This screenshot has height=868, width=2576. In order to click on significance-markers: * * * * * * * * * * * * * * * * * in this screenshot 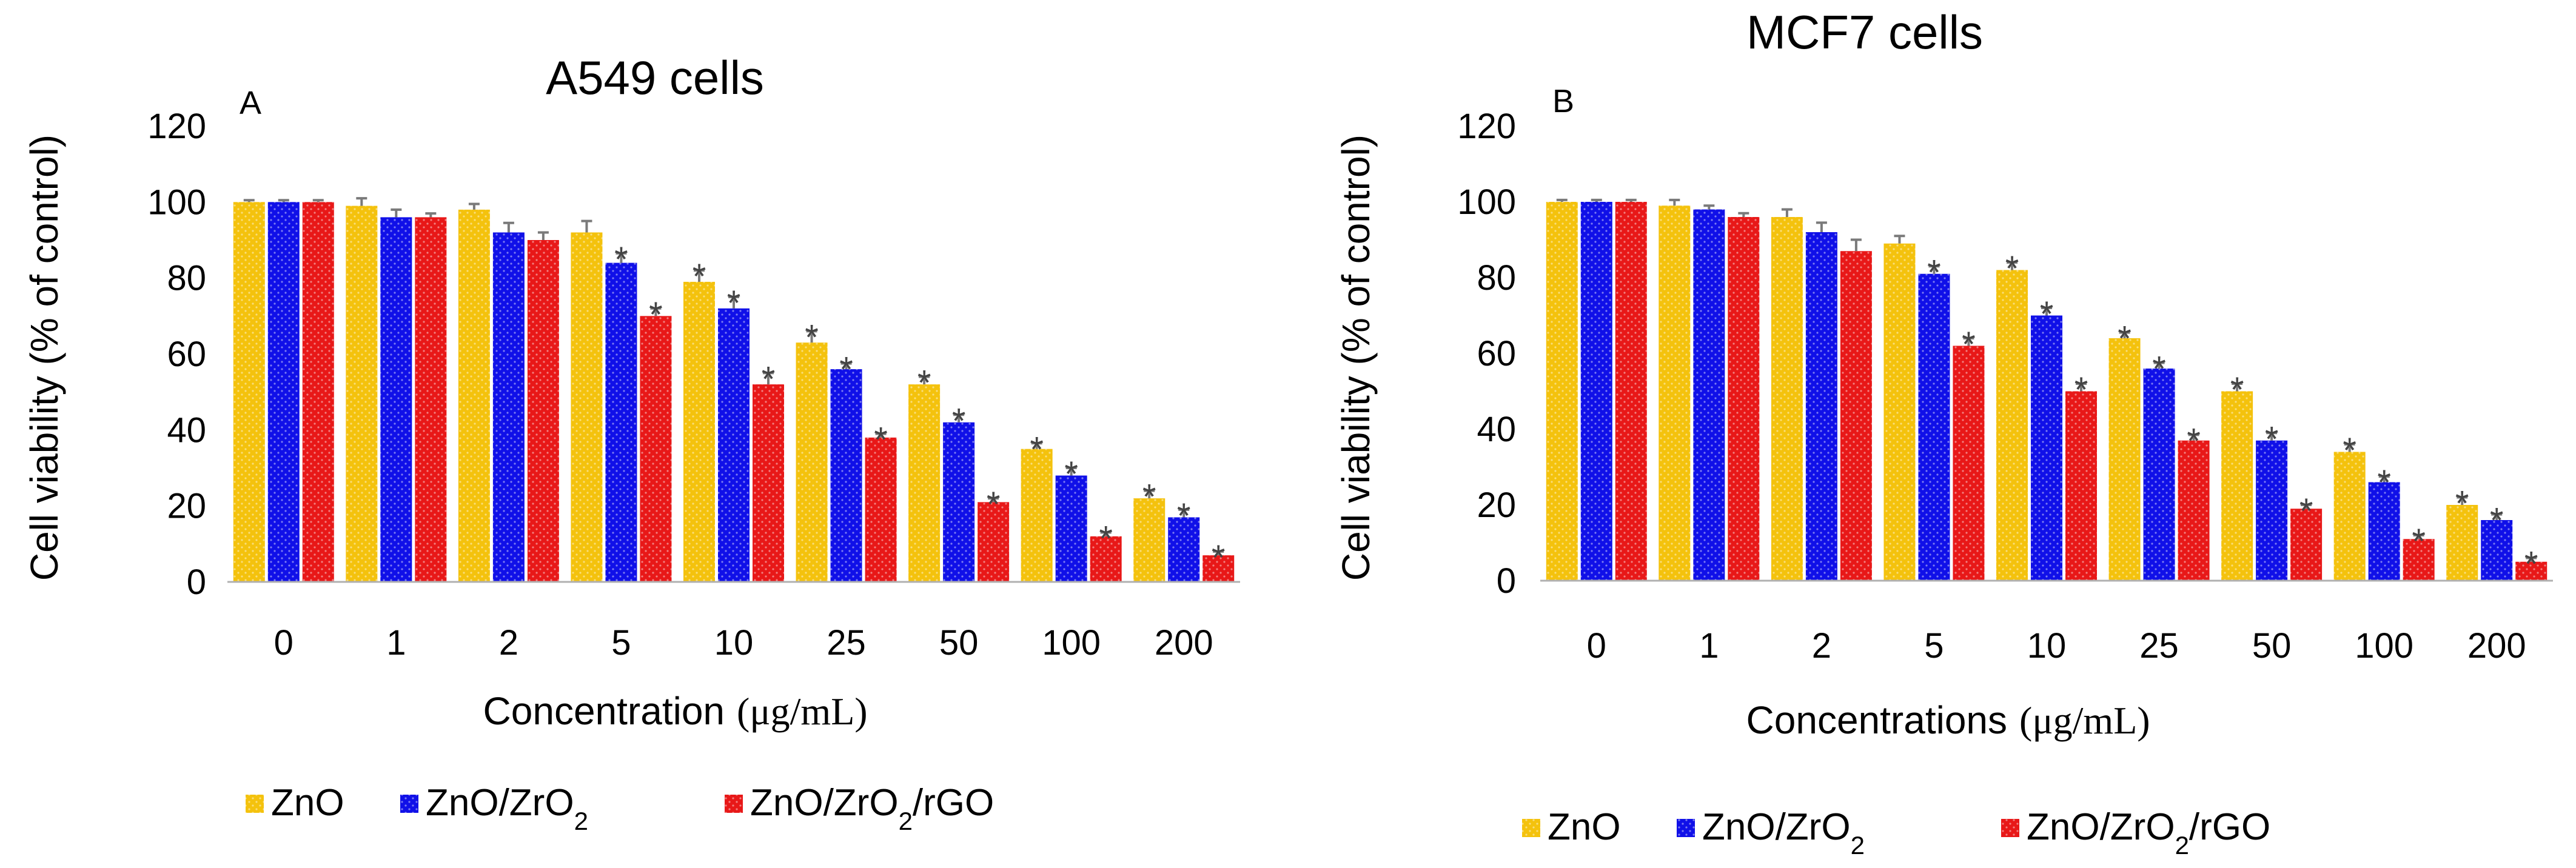, I will do `click(919, 409)`.